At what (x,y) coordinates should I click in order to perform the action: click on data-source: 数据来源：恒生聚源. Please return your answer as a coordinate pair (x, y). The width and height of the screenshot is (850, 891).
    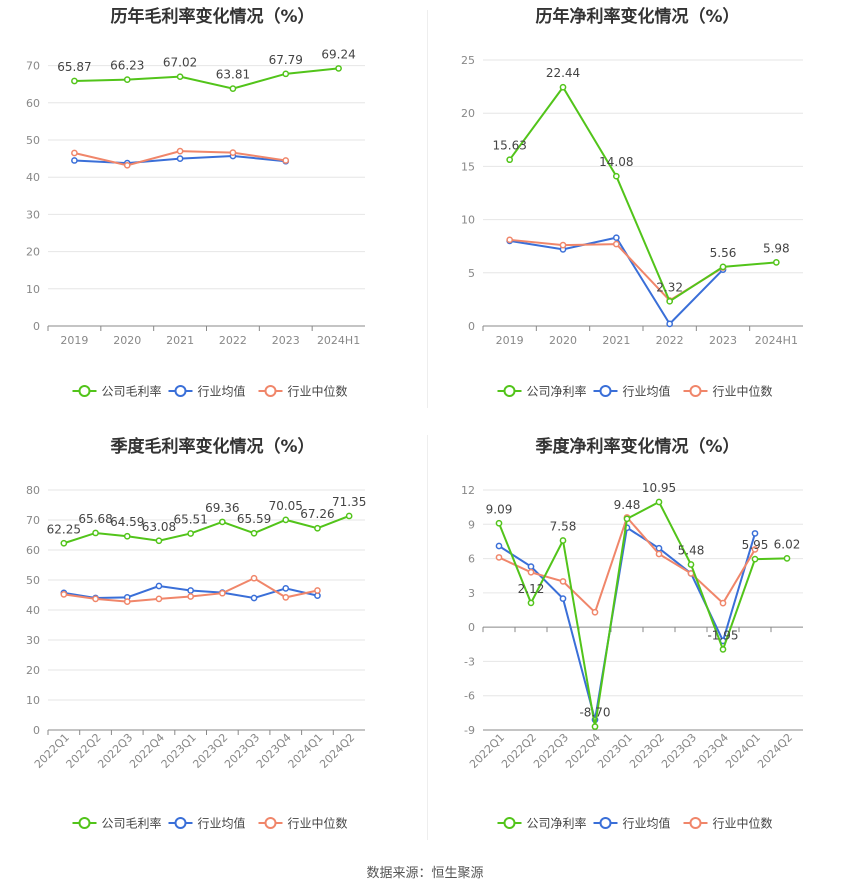
    Looking at the image, I should click on (425, 873).